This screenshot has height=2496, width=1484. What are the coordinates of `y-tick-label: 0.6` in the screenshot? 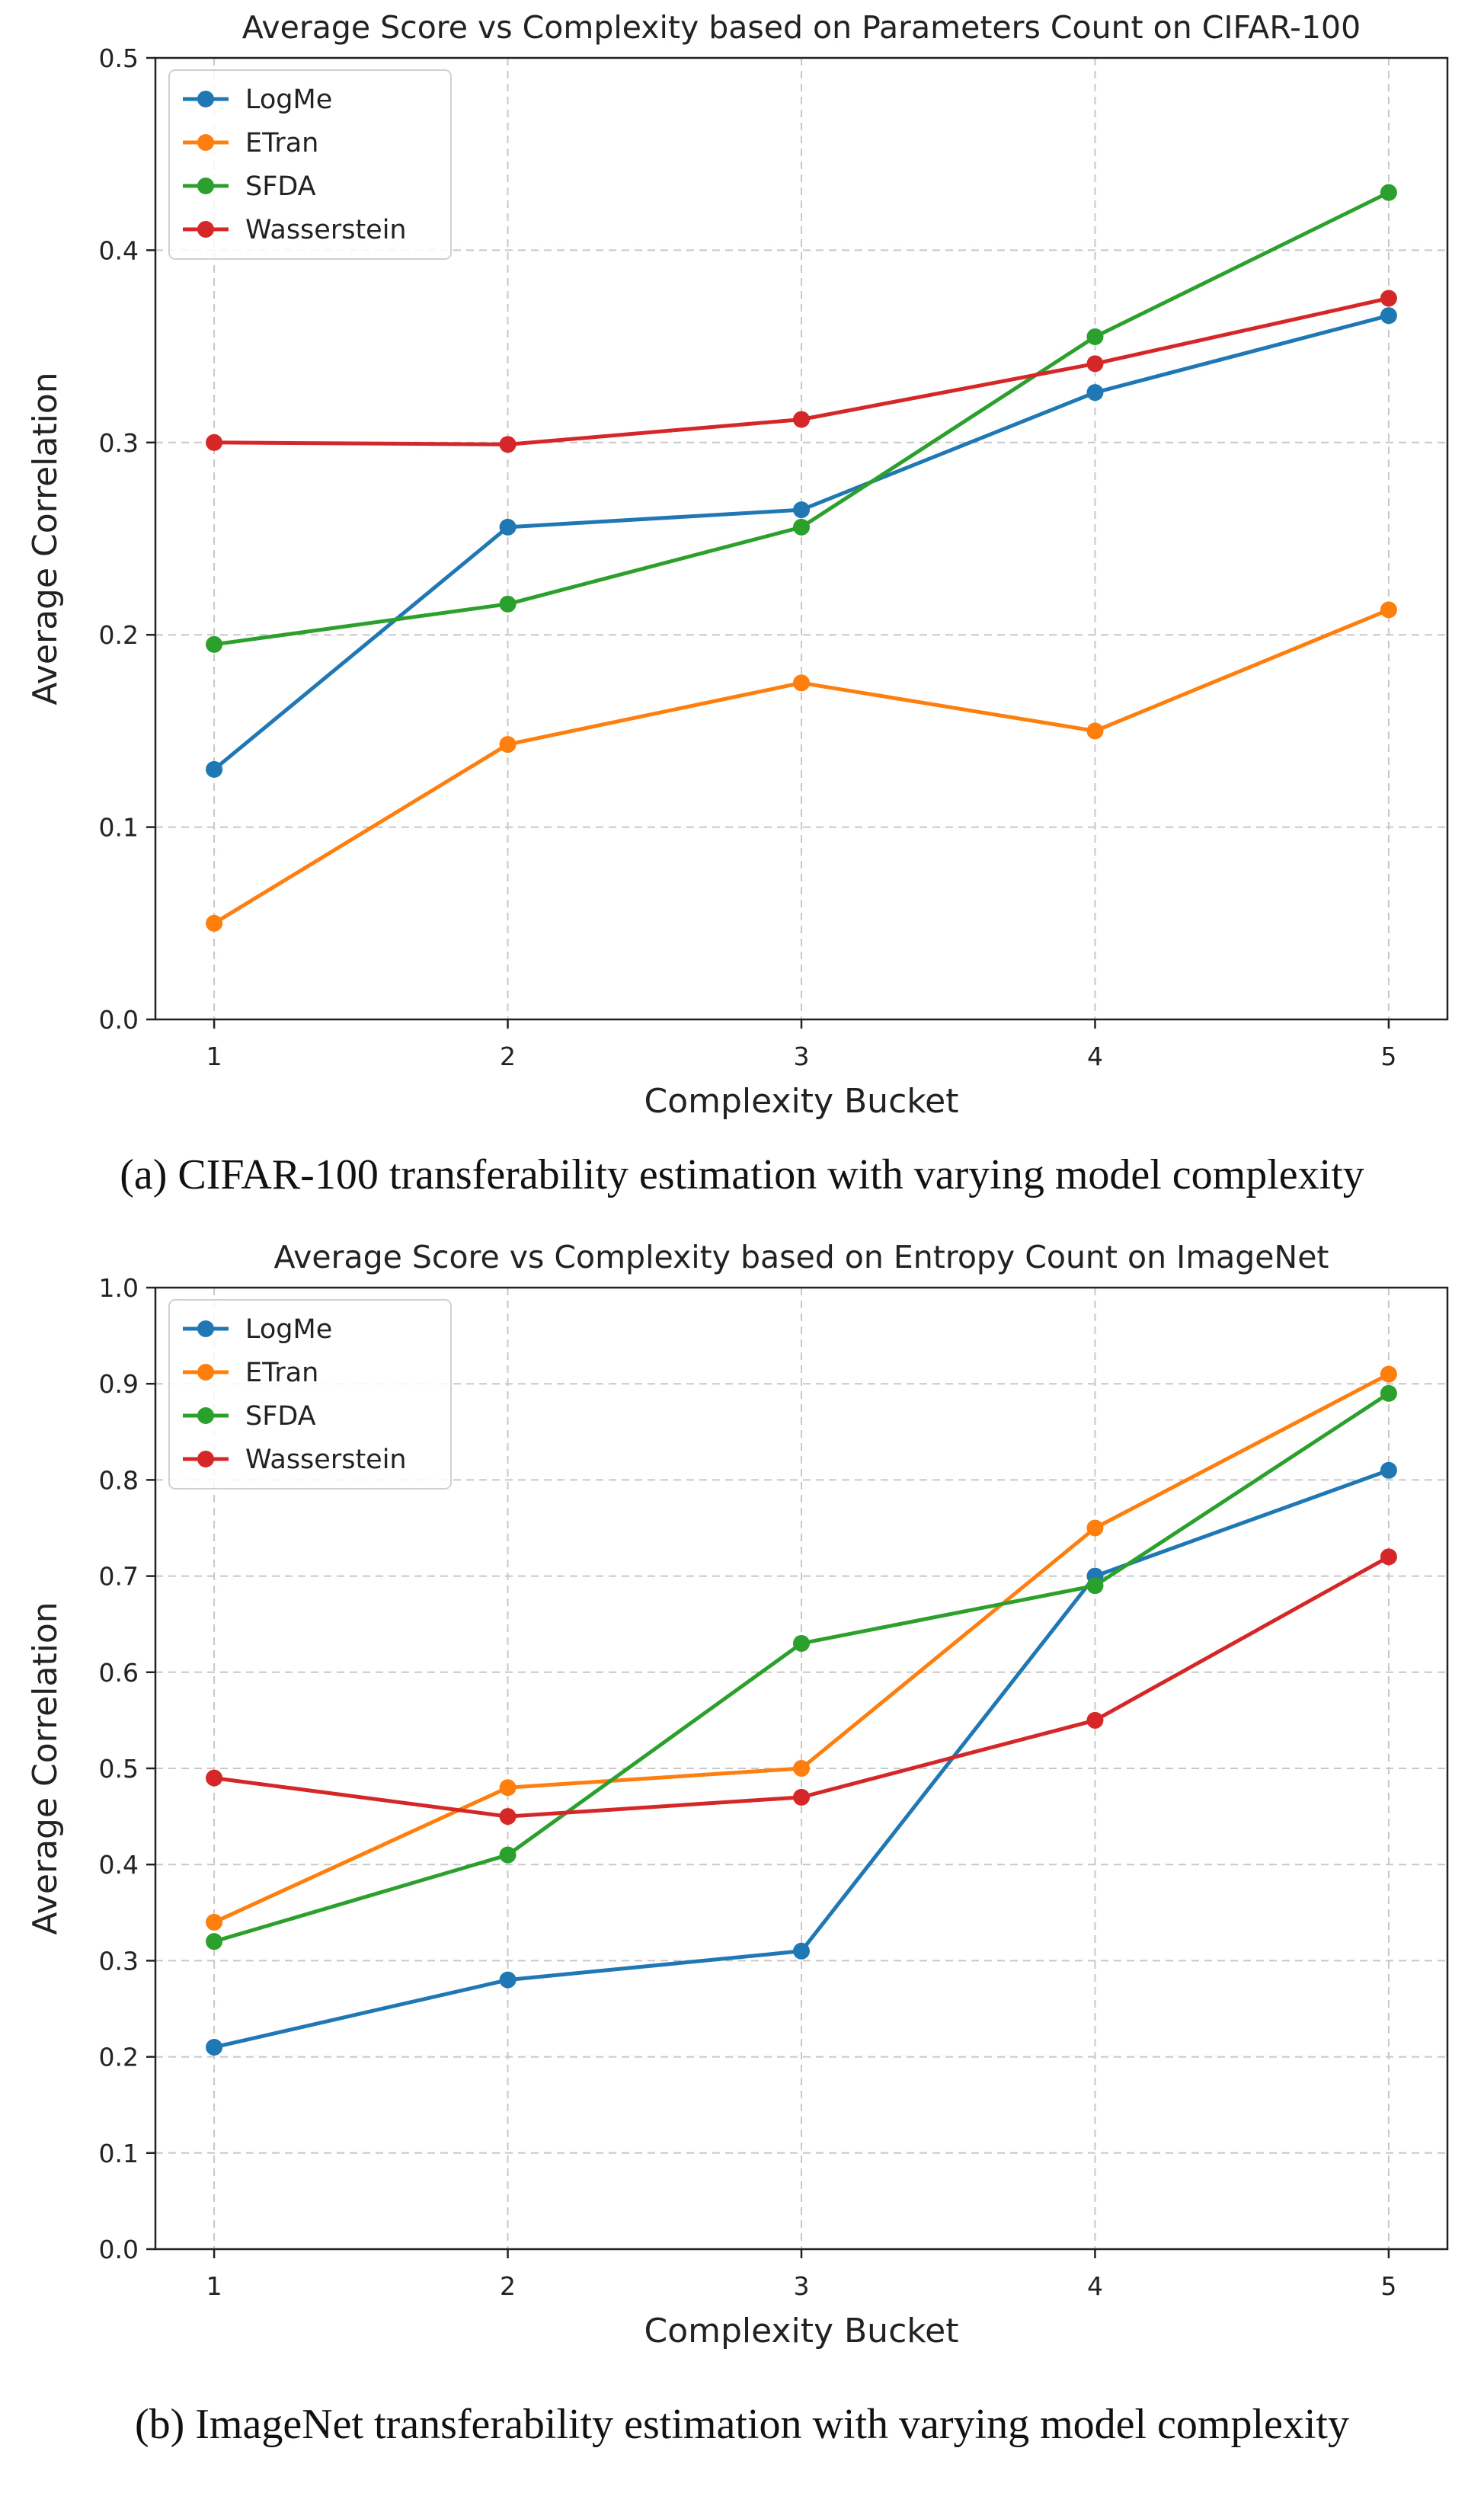 It's located at (119, 1673).